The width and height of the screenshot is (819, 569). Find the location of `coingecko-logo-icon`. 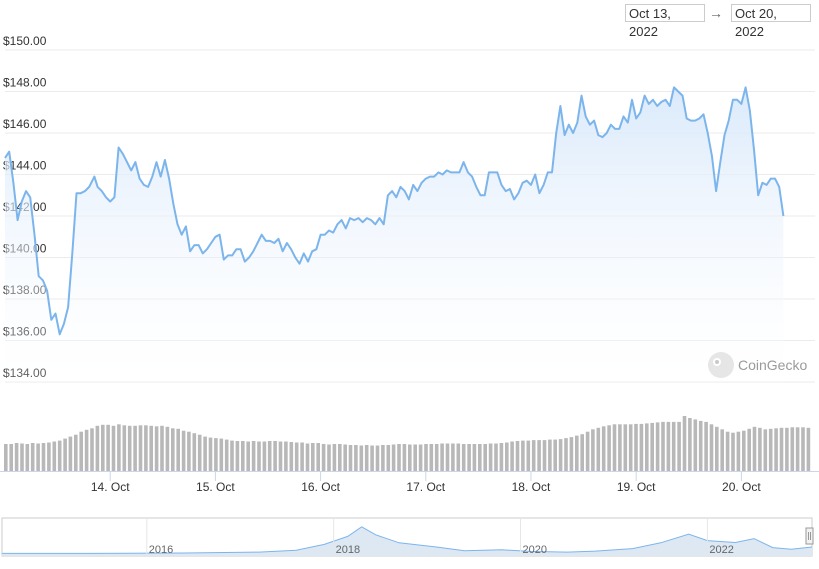

coingecko-logo-icon is located at coordinates (721, 365).